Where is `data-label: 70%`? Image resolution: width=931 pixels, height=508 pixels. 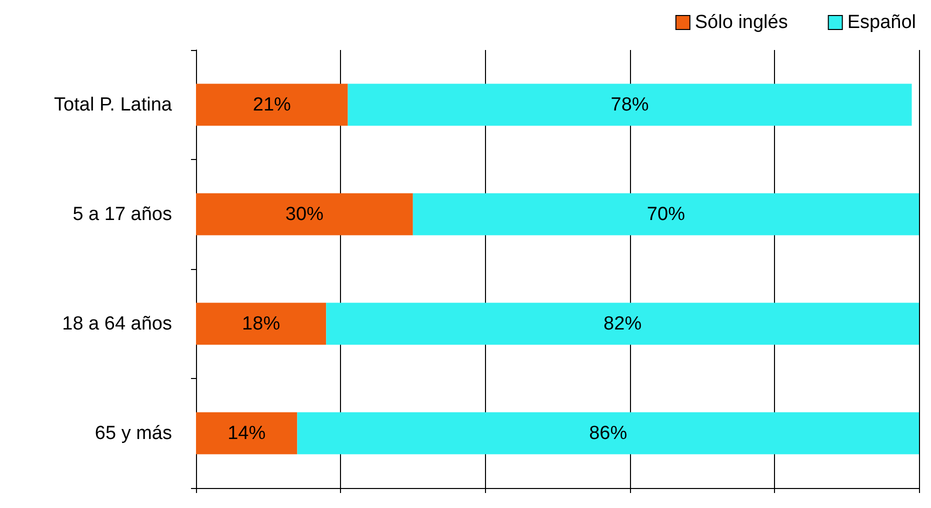 data-label: 70% is located at coordinates (666, 214).